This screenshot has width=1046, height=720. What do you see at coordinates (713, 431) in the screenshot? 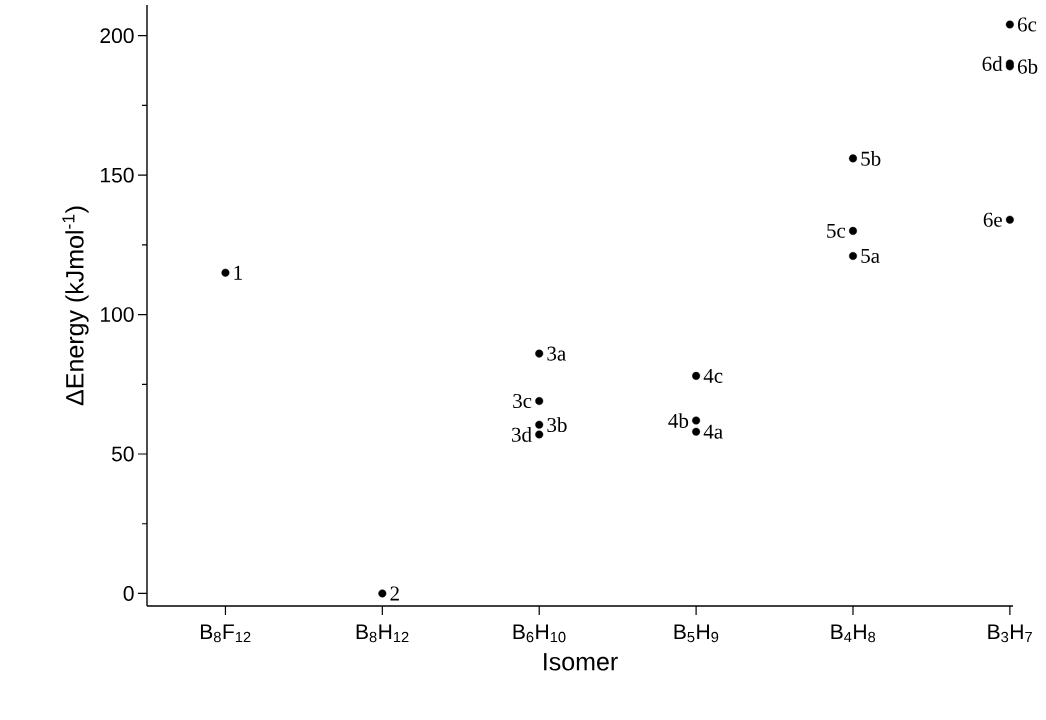
I see `annotation: 4a` at bounding box center [713, 431].